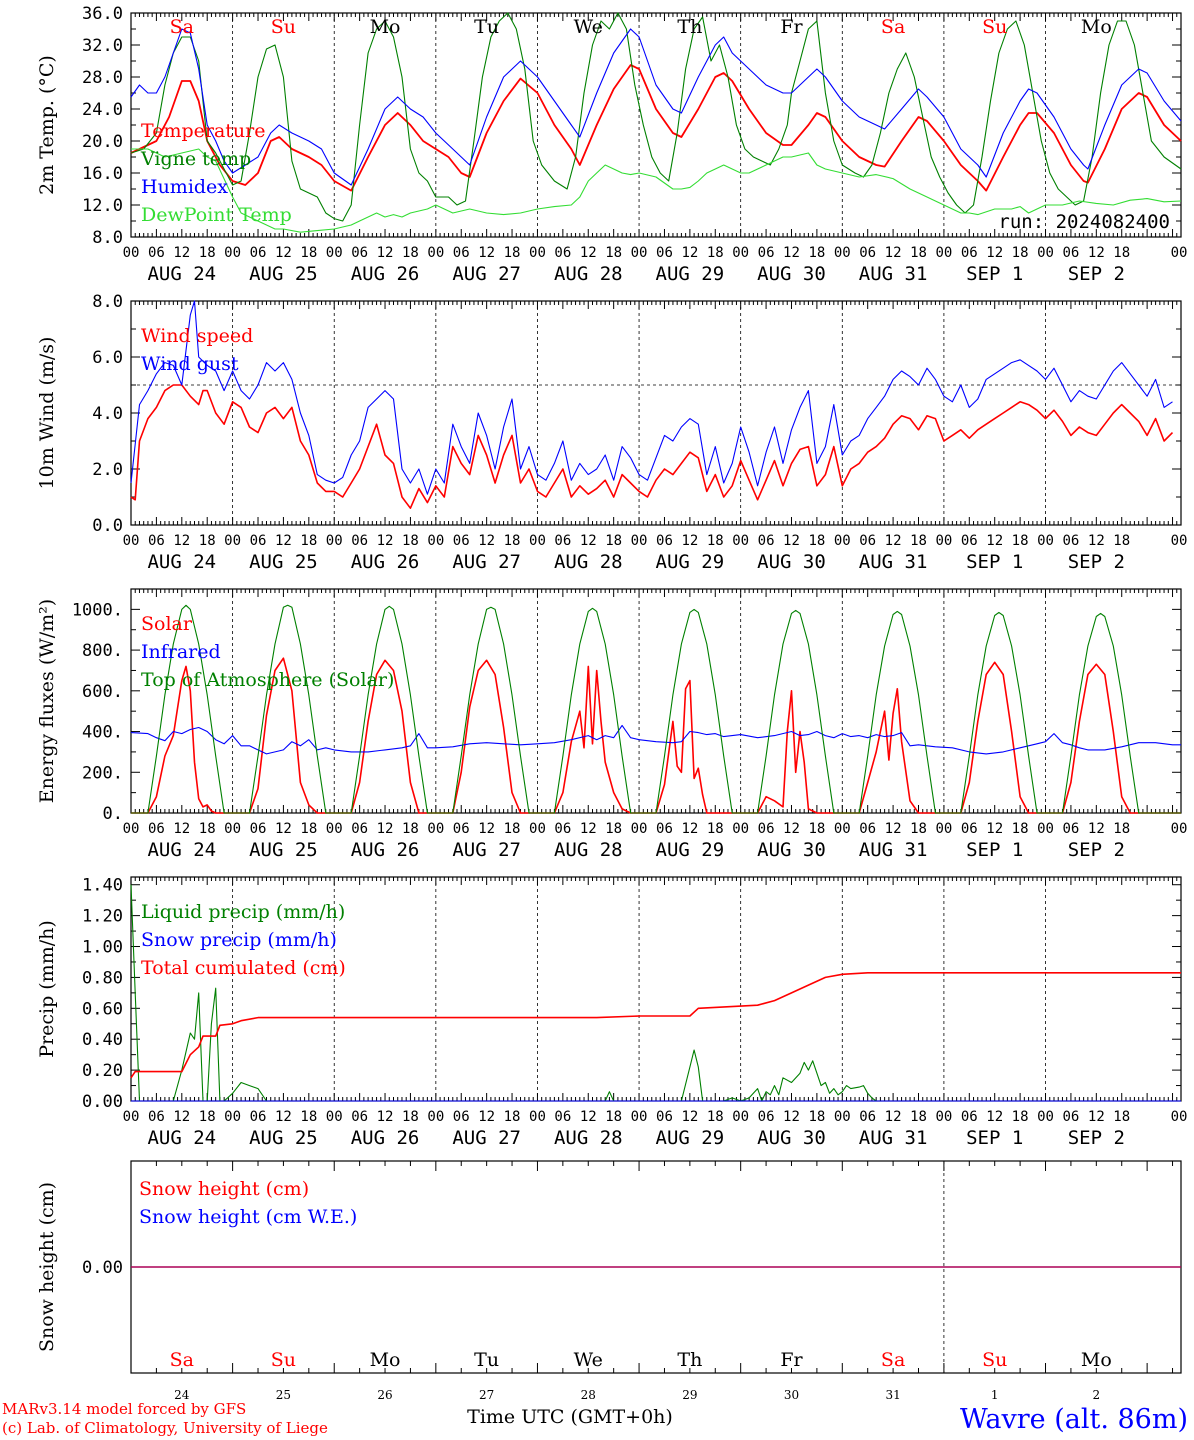  What do you see at coordinates (689, 27) in the screenshot?
I see `weekday-label: Th` at bounding box center [689, 27].